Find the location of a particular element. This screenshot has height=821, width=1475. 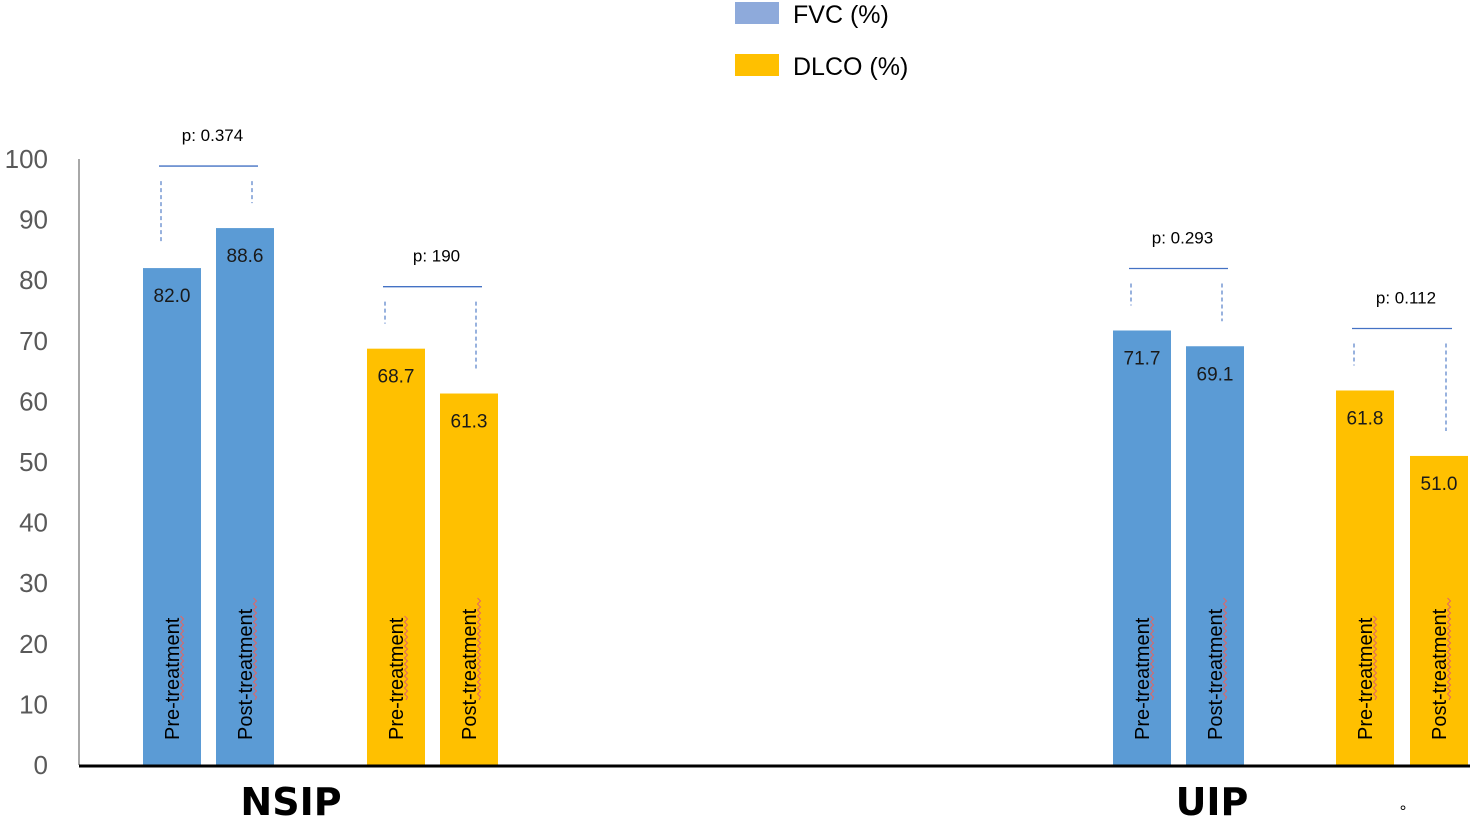

y-tick-label: 0 is located at coordinates (41, 765).